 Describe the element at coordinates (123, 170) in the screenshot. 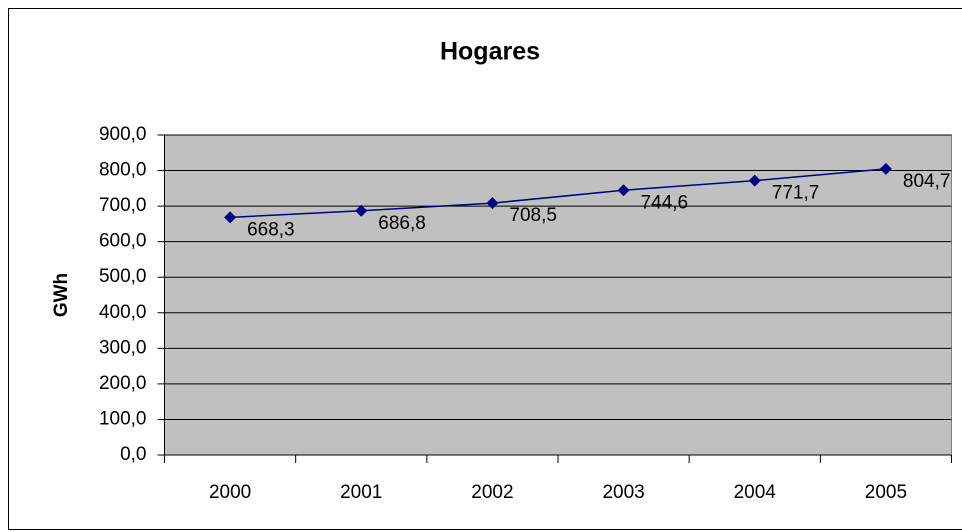

I see `y-tick-label: 800,0` at that location.